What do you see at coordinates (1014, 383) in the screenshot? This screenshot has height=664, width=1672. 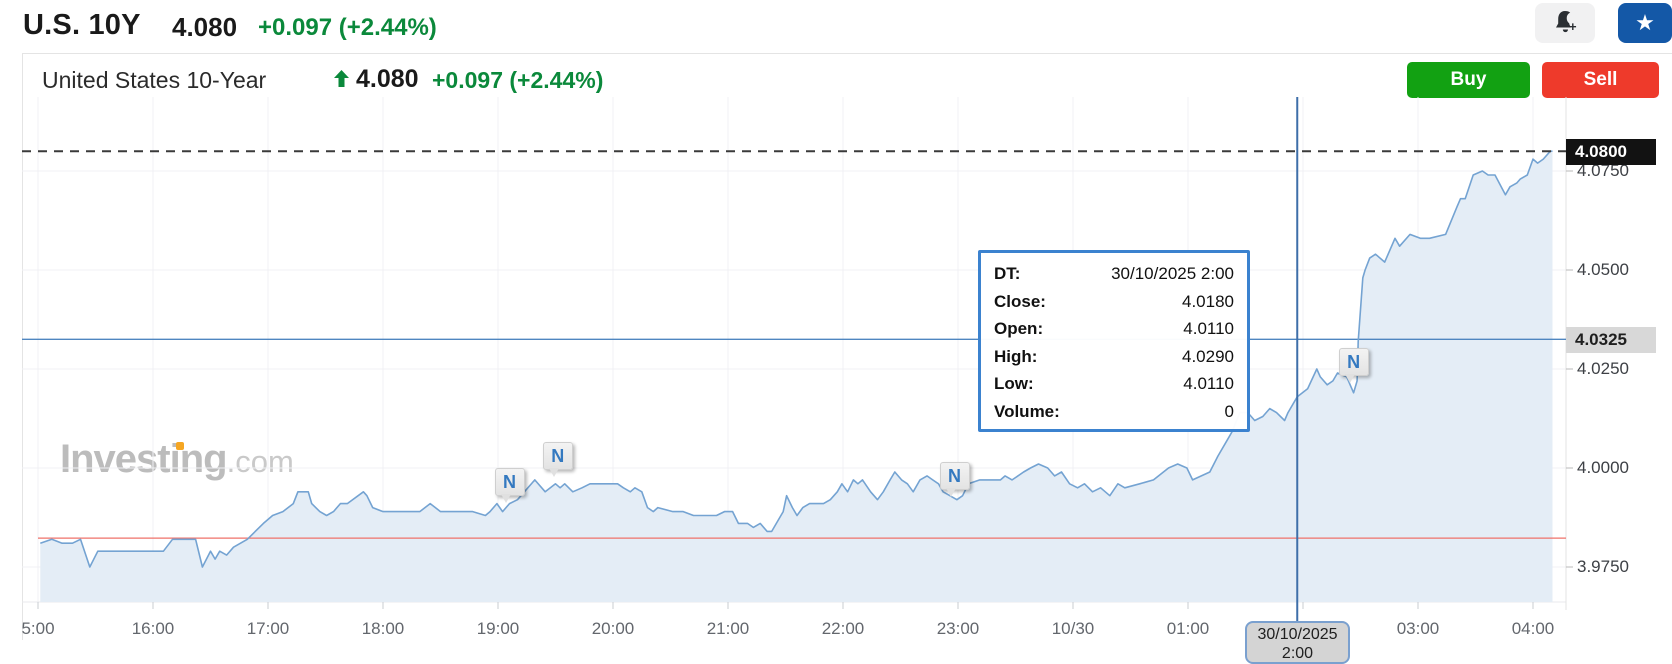 I see `tooltip-label: Low:` at bounding box center [1014, 383].